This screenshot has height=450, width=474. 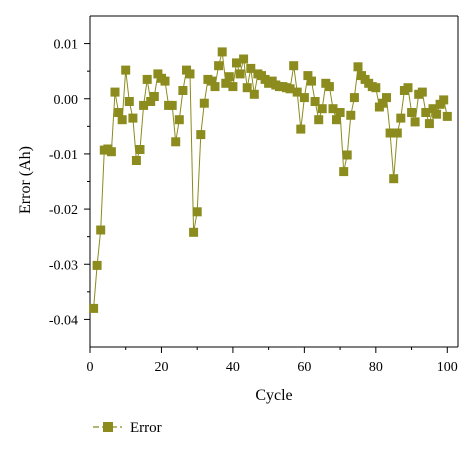 What do you see at coordinates (146, 428) in the screenshot?
I see `legend-label-error: Error` at bounding box center [146, 428].